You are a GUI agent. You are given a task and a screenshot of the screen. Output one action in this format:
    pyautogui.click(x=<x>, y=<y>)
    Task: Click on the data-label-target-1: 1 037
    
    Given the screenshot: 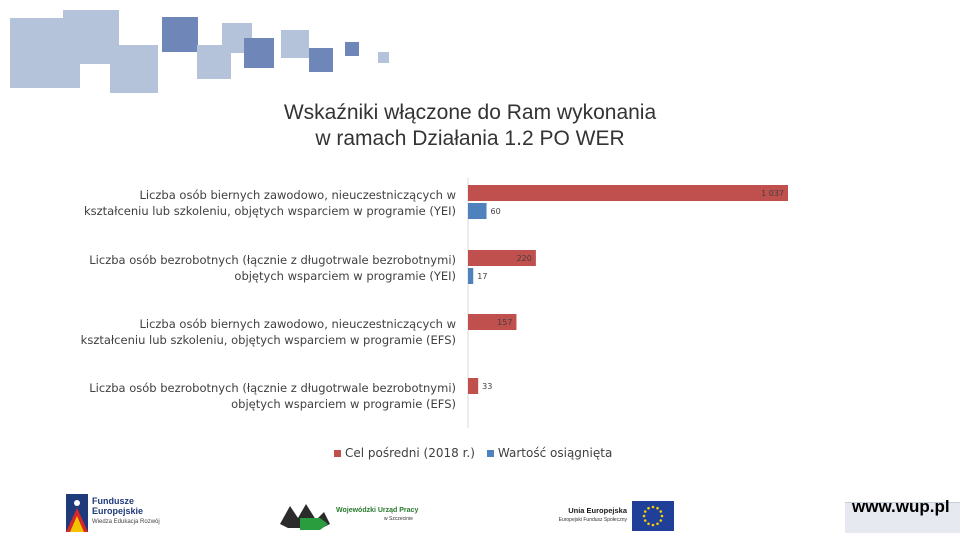 What is the action you would take?
    pyautogui.click(x=772, y=193)
    